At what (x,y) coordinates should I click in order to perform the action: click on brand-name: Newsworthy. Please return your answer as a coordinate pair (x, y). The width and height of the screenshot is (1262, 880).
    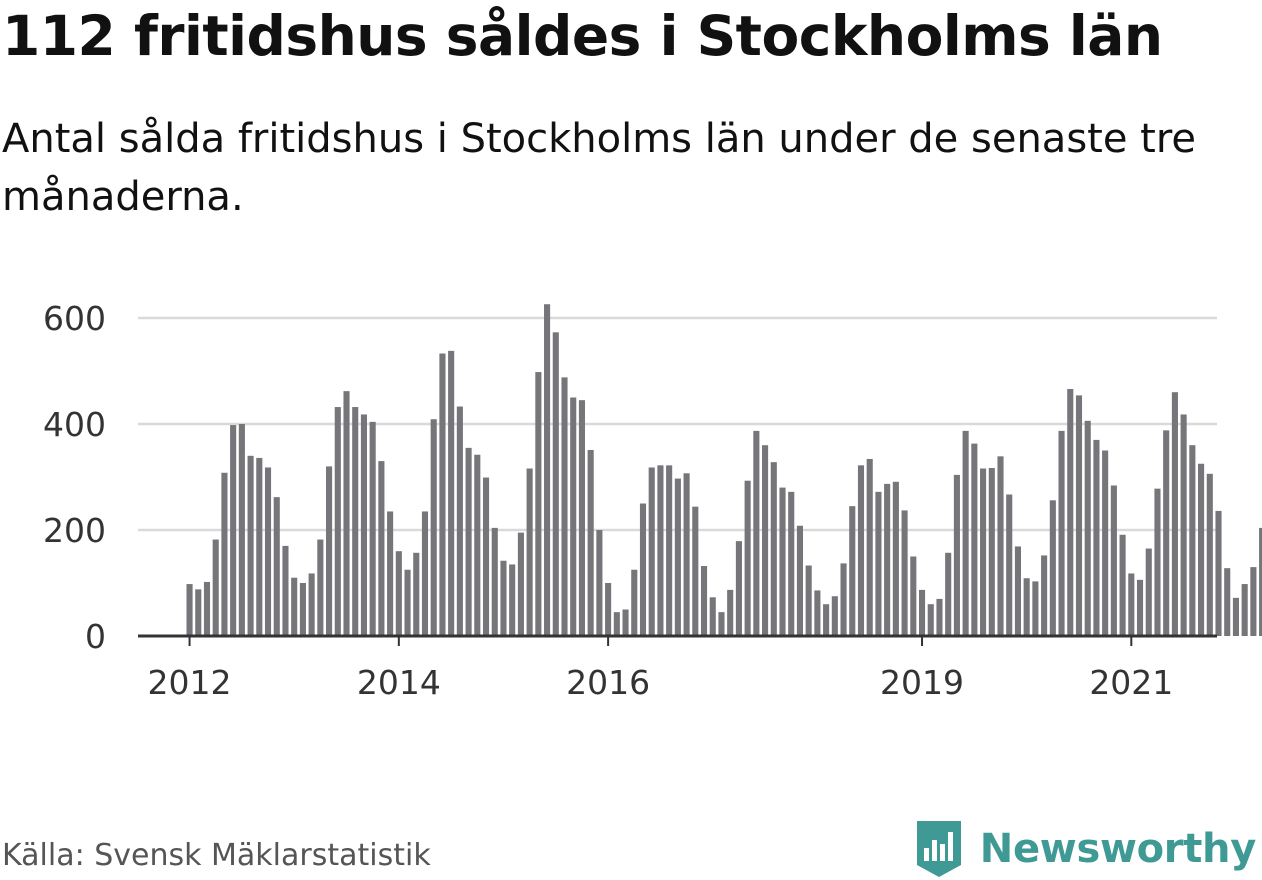
    Looking at the image, I should click on (1118, 849).